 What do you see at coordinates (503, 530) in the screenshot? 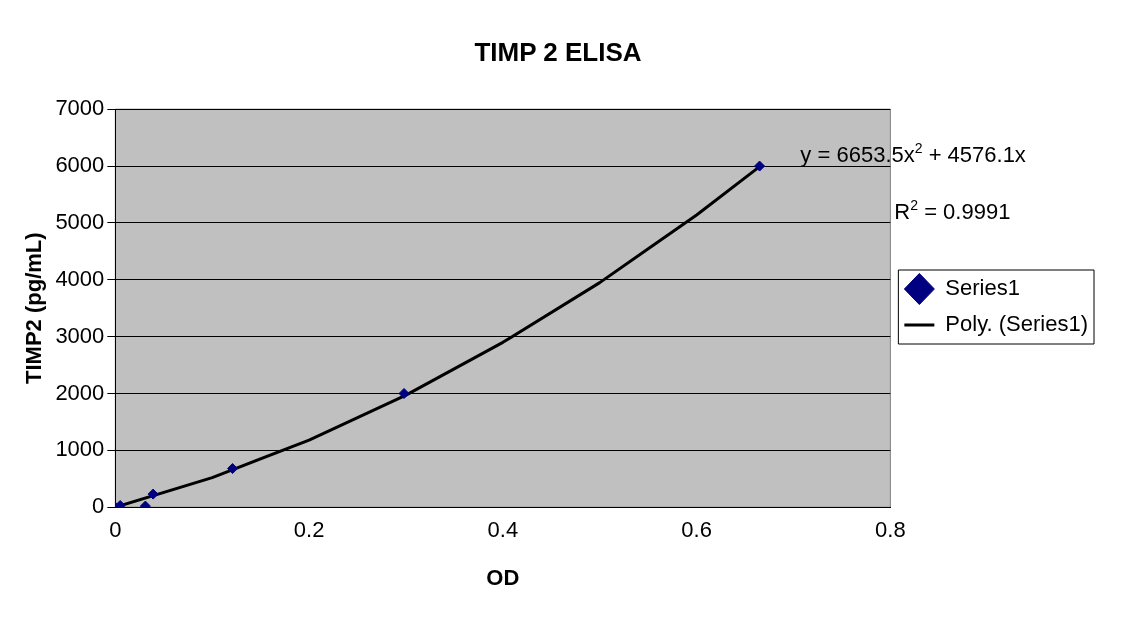
I see `x-tick-label: 0.4` at bounding box center [503, 530].